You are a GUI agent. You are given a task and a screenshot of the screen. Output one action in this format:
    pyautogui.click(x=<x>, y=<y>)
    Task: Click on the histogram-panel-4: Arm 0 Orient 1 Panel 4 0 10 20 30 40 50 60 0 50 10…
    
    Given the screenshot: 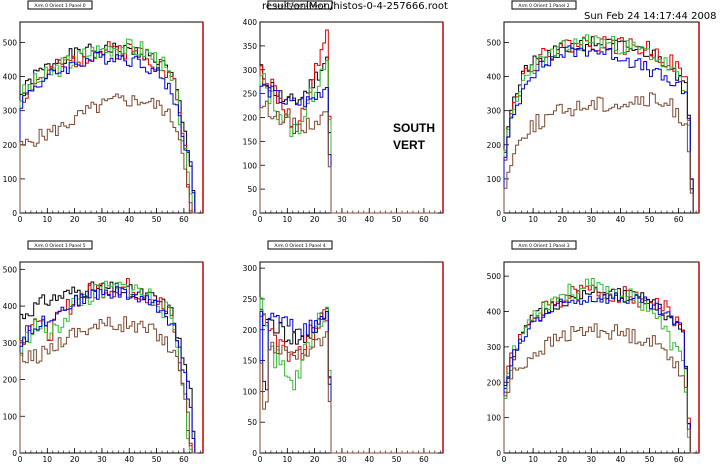 What is the action you would take?
    pyautogui.click(x=343, y=352)
    